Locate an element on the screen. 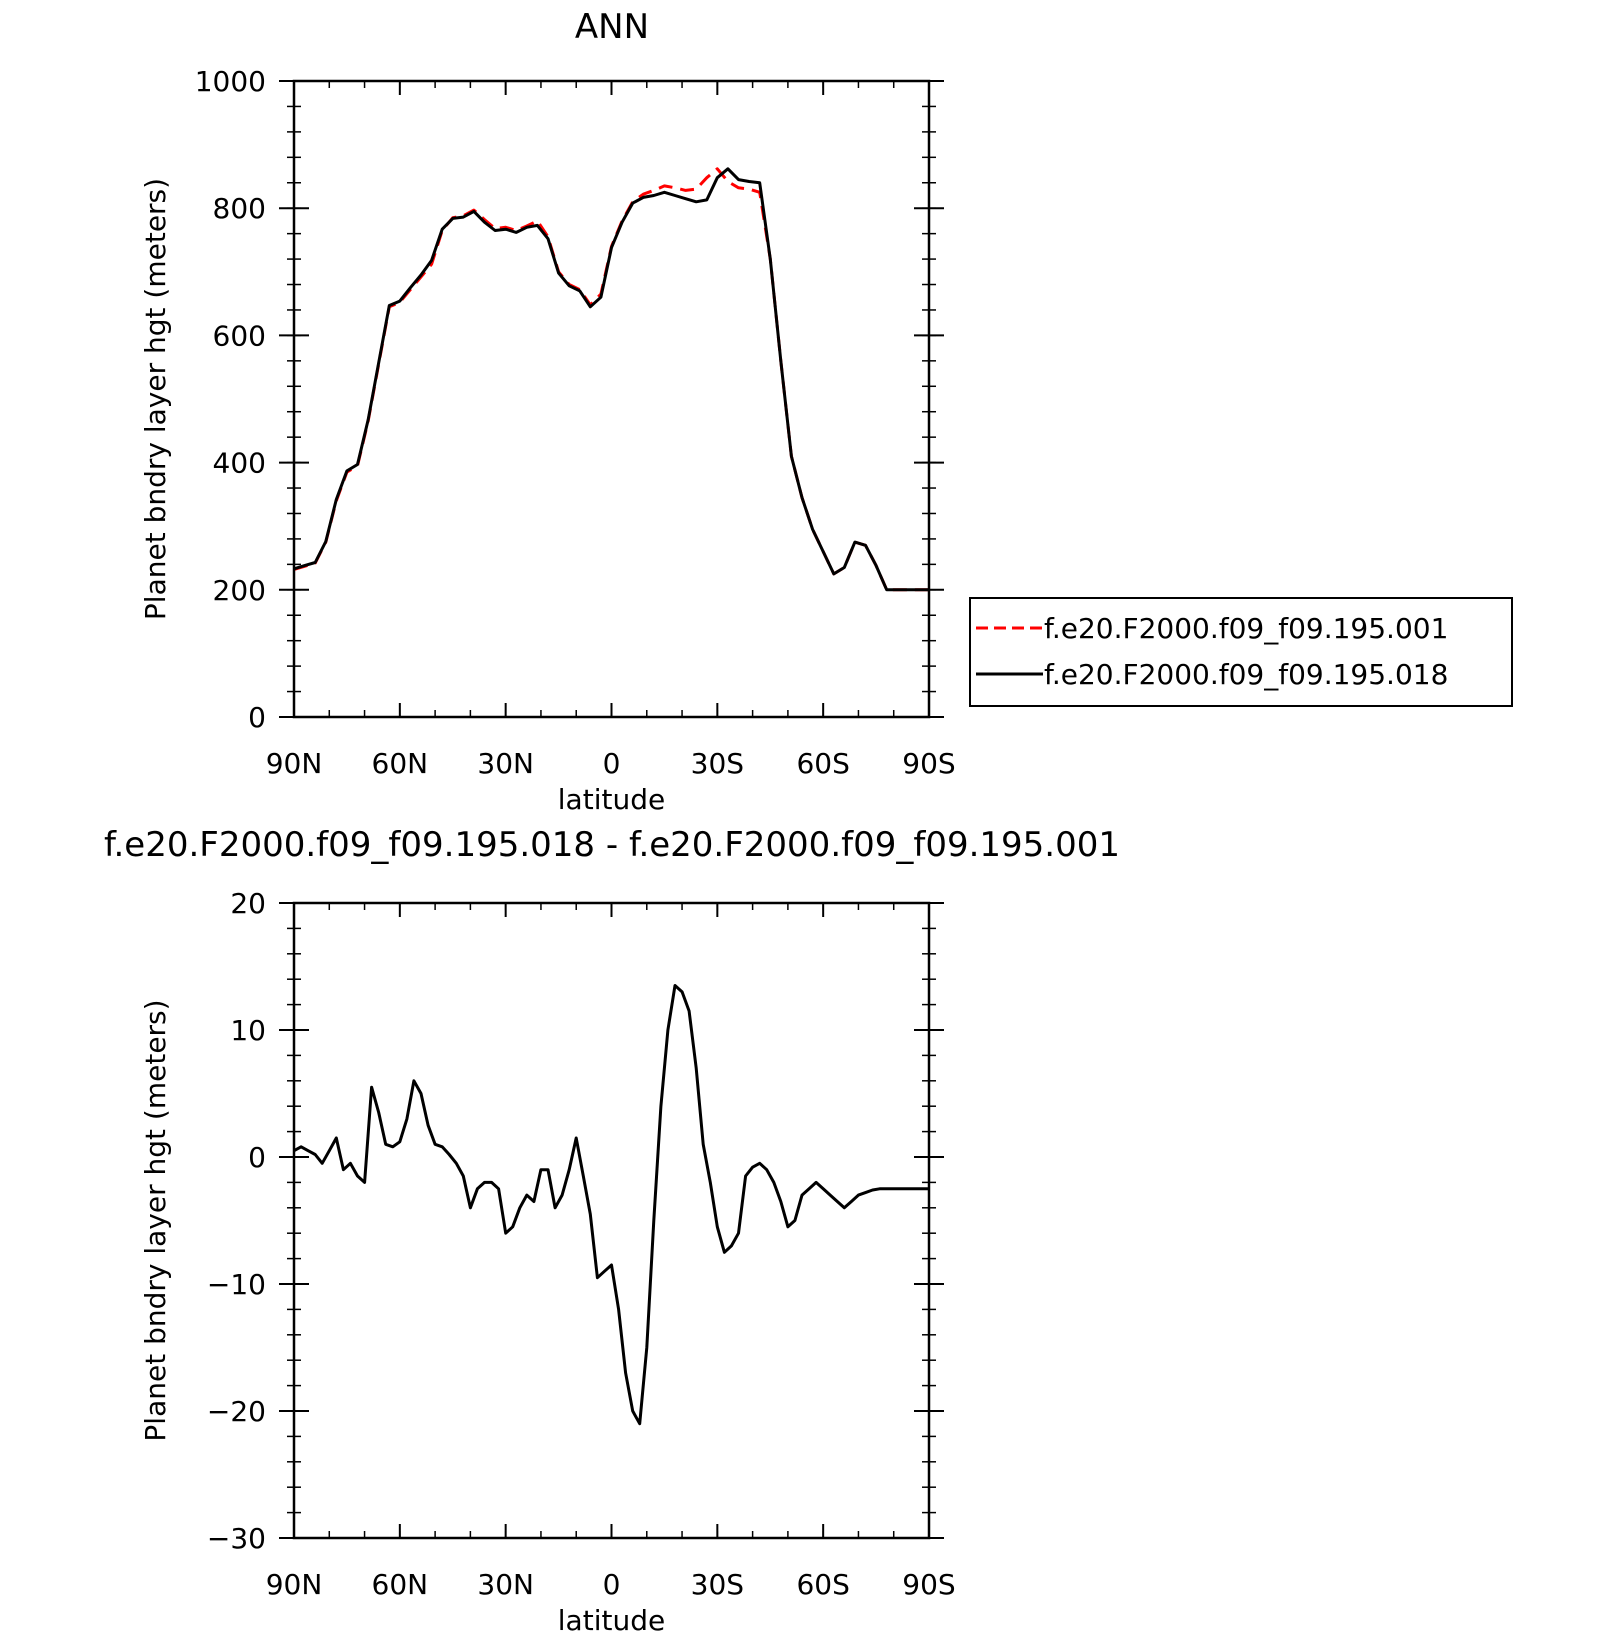 Image resolution: width=1605 pixels, height=1635 pixels. y-tick-label: 800 is located at coordinates (239, 208).